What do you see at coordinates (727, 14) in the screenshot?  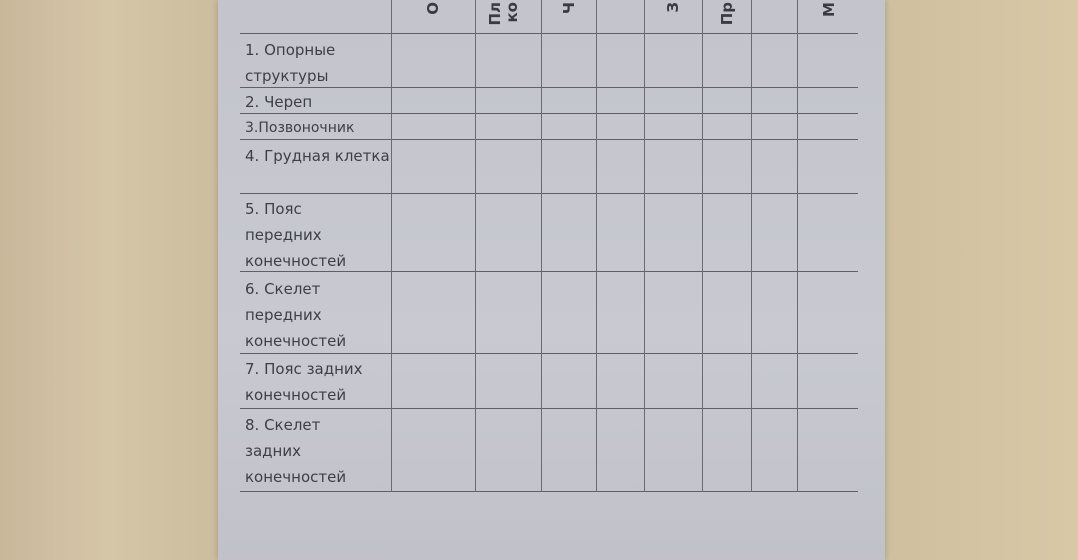 I see `column-header: Пр` at bounding box center [727, 14].